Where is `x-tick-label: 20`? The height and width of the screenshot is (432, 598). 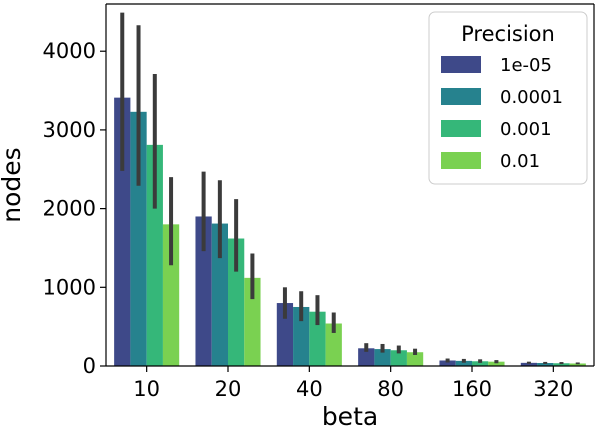
x-tick-label: 20 is located at coordinates (228, 389).